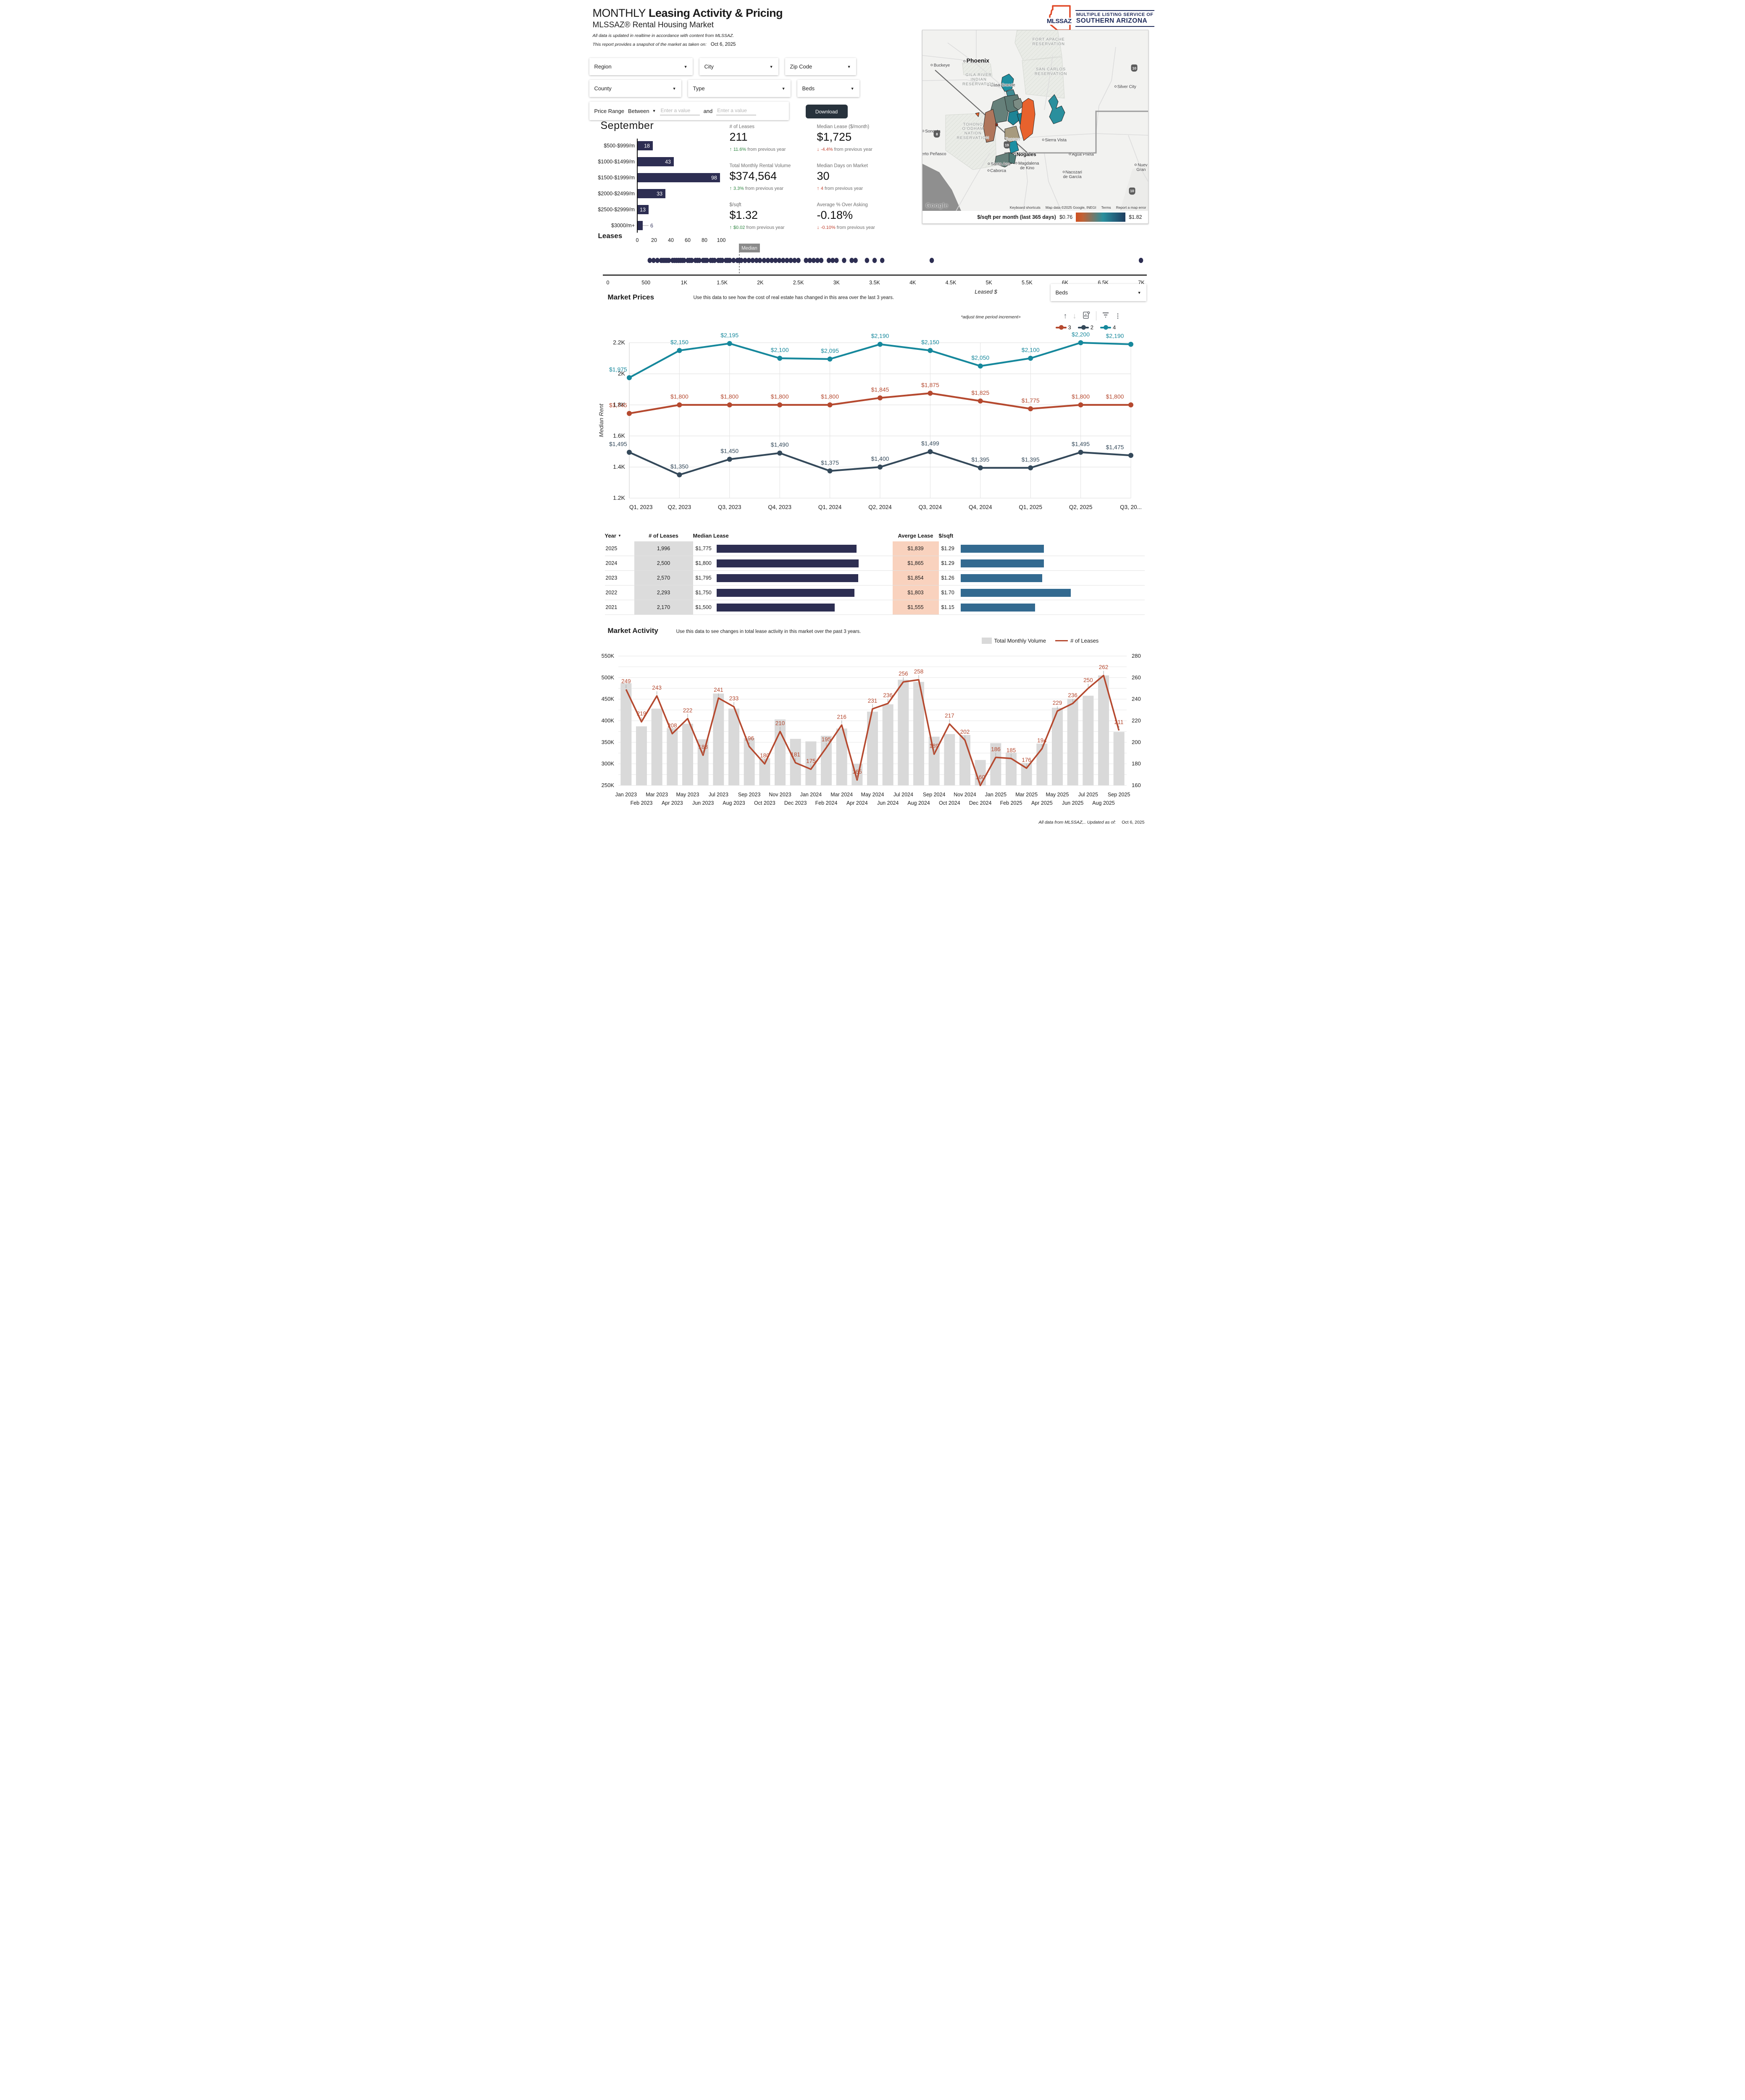 Image resolution: width=1745 pixels, height=2100 pixels. I want to click on legend-item-3-beds: 3, so click(1063, 327).